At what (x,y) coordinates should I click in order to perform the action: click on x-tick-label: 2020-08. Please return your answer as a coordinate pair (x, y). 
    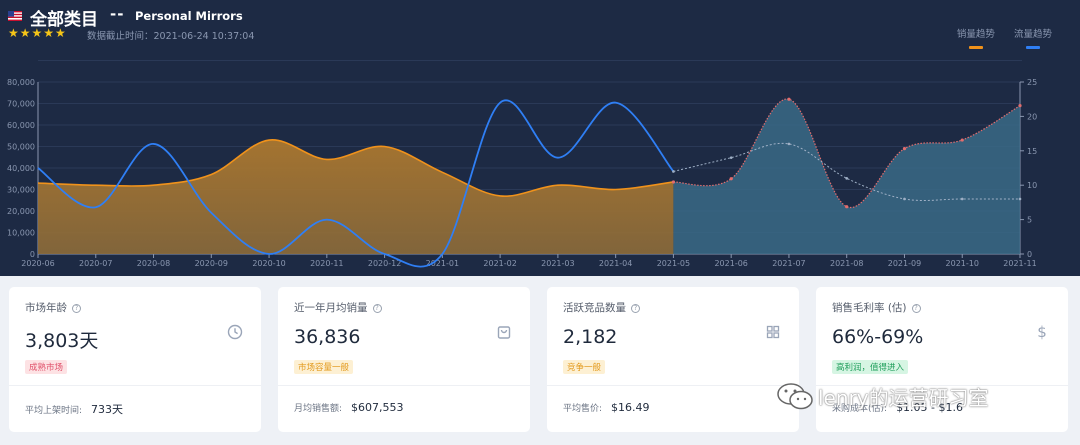
    Looking at the image, I should click on (153, 263).